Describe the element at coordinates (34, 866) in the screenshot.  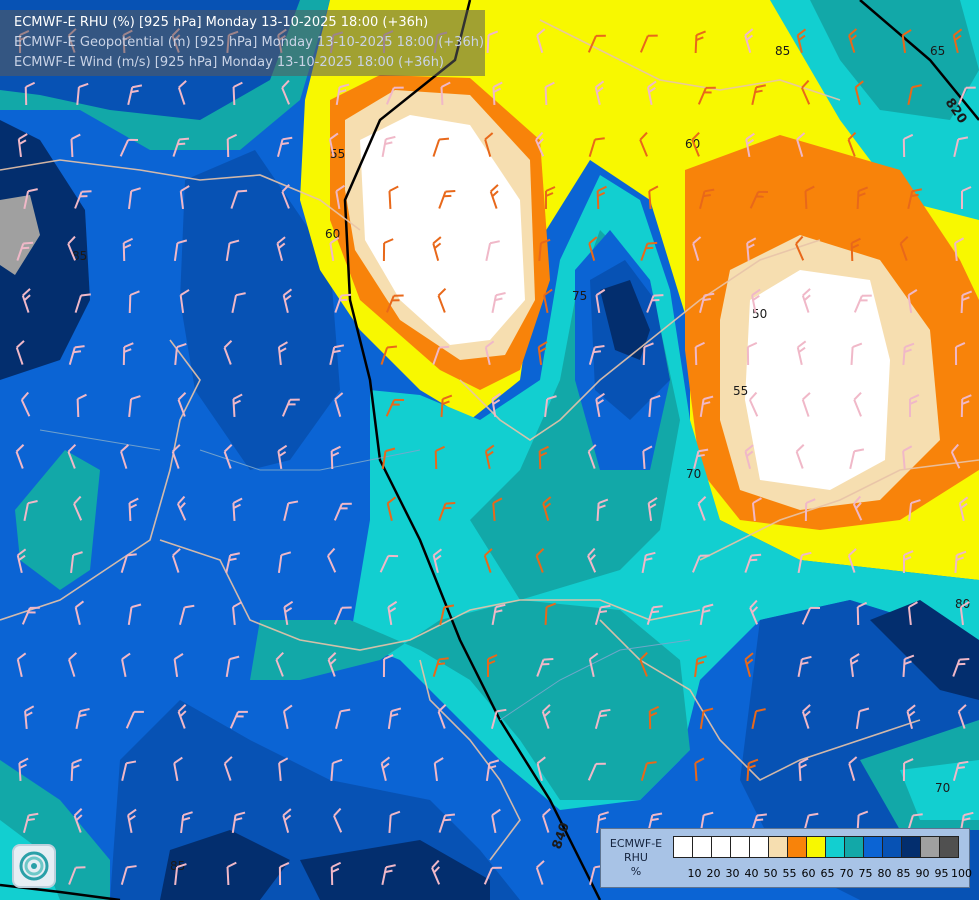
I see `ecmwf-logo` at that location.